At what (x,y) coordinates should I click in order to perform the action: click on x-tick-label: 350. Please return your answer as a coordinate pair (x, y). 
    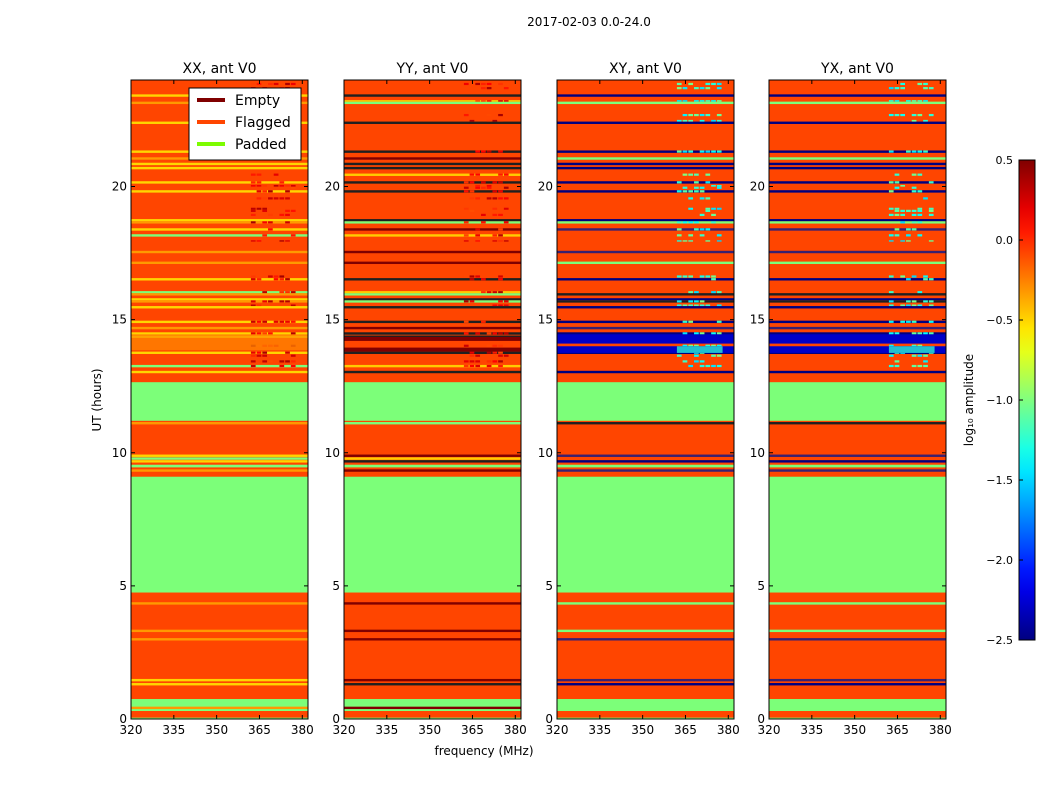
    Looking at the image, I should click on (854, 730).